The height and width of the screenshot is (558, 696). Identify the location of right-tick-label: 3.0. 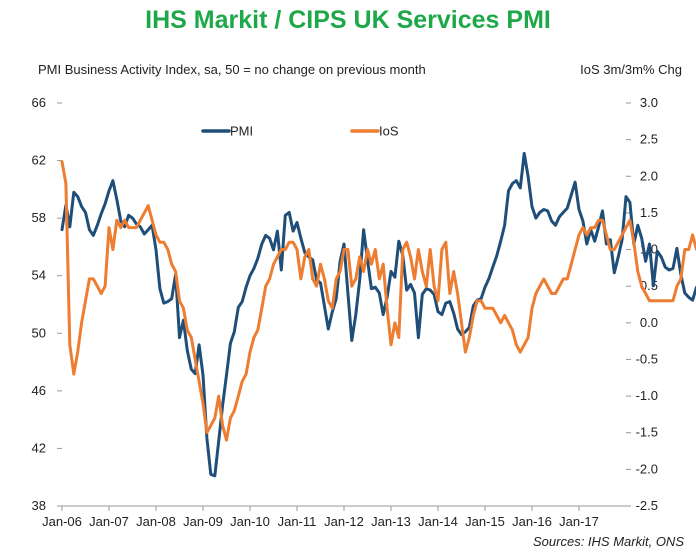
(649, 102).